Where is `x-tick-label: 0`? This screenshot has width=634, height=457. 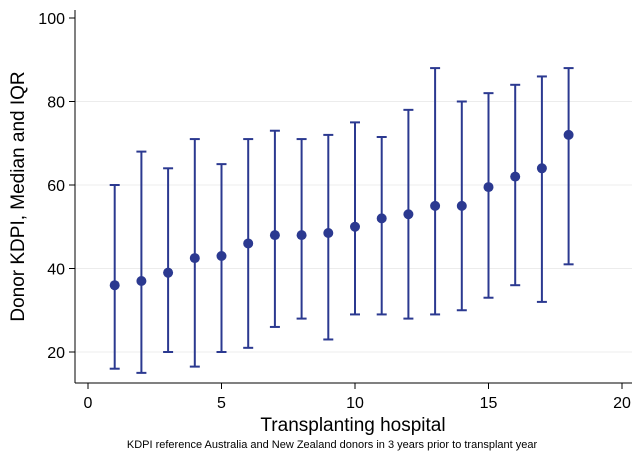 x-tick-label: 0 is located at coordinates (88, 403).